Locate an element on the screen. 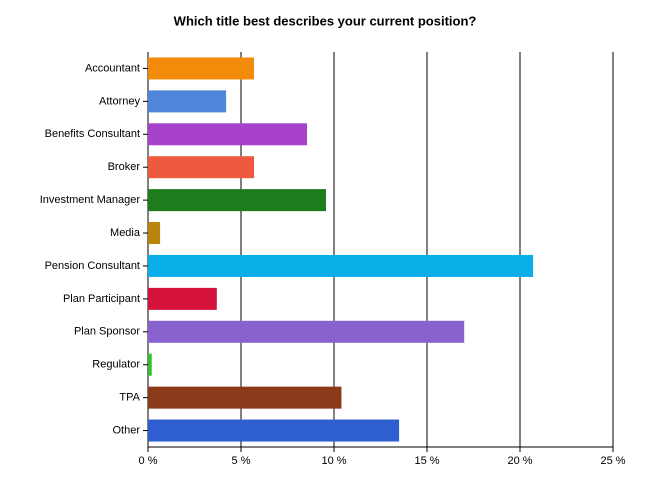 This screenshot has height=488, width=650. y-tick-label: Attorney is located at coordinates (119, 101).